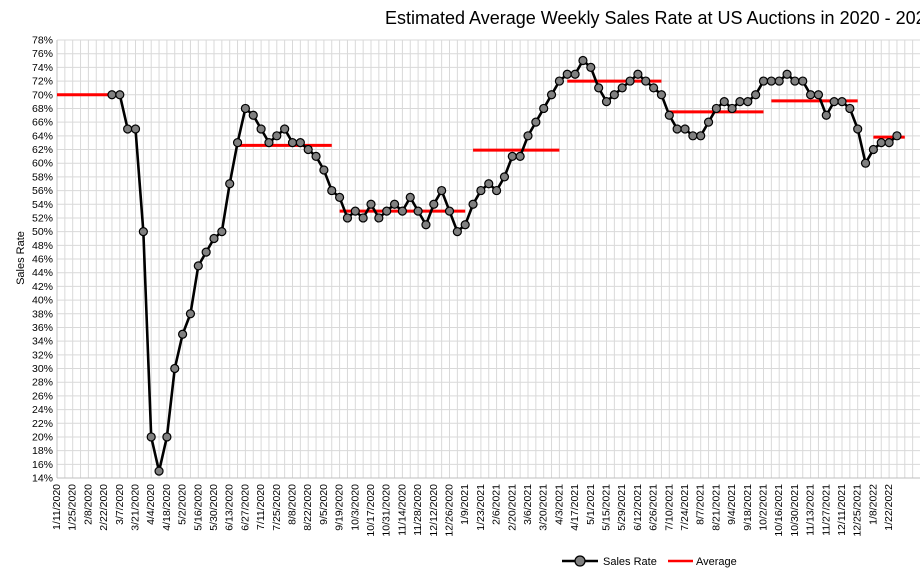 The image size is (920, 575). What do you see at coordinates (308, 507) in the screenshot?
I see `x-tick-label: 8/22/2020` at bounding box center [308, 507].